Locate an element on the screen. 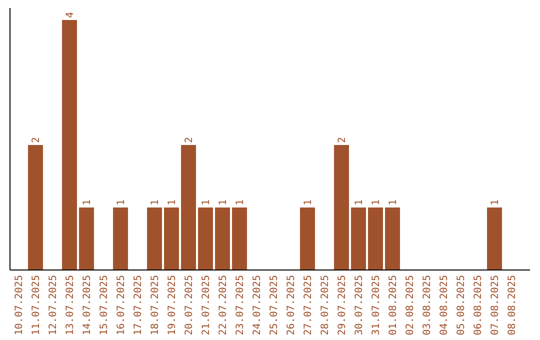 The height and width of the screenshot is (340, 540). x-tick-label: 30.07.2025 is located at coordinates (359, 305).